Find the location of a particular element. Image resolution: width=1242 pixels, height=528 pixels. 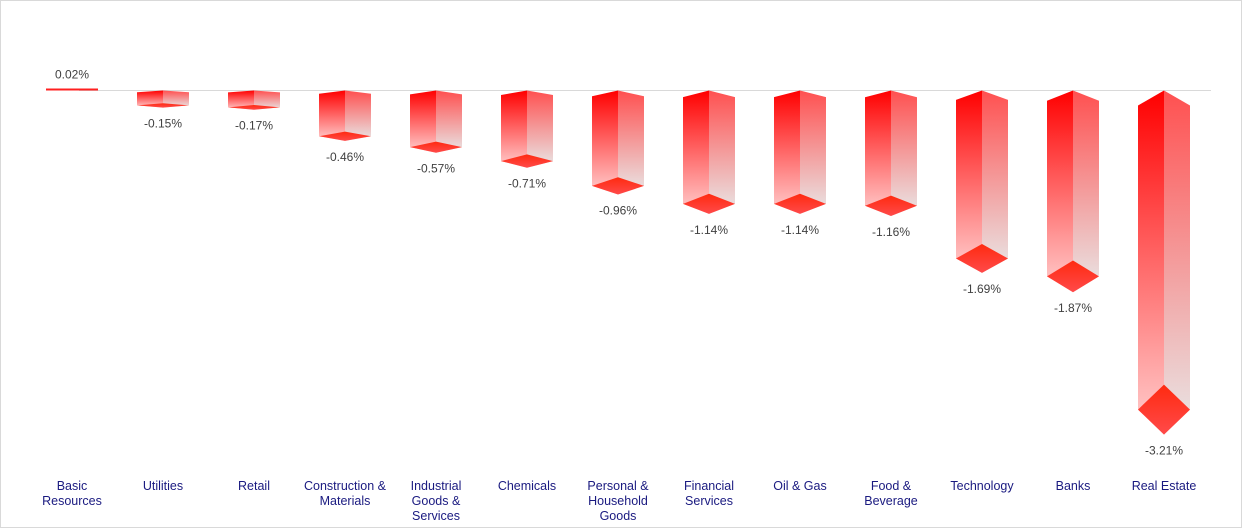

category-label: Chemicals is located at coordinates (527, 486).